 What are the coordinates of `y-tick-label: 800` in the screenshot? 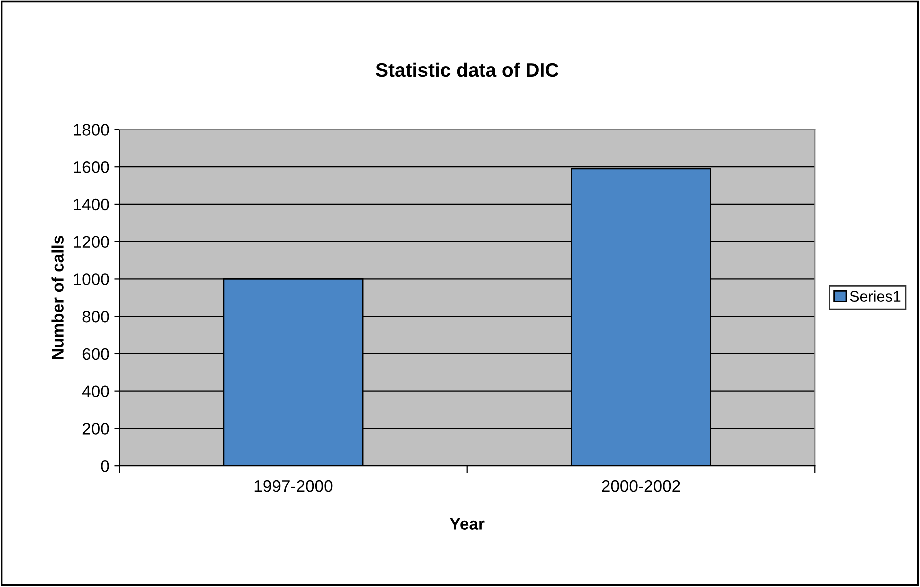 It's located at (96, 316).